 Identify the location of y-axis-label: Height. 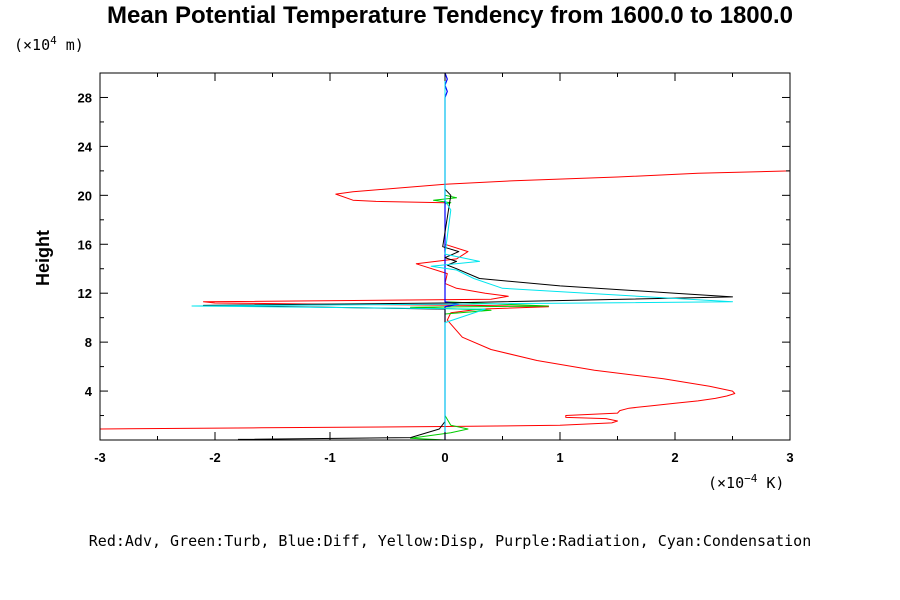
(43, 258).